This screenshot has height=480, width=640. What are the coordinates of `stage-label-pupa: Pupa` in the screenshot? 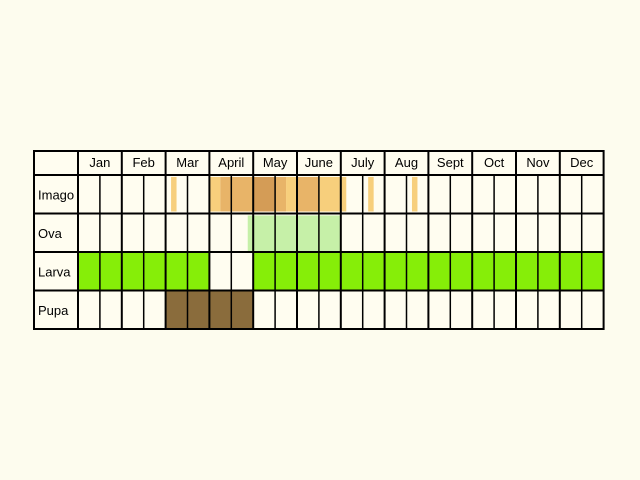 It's located at (53, 310).